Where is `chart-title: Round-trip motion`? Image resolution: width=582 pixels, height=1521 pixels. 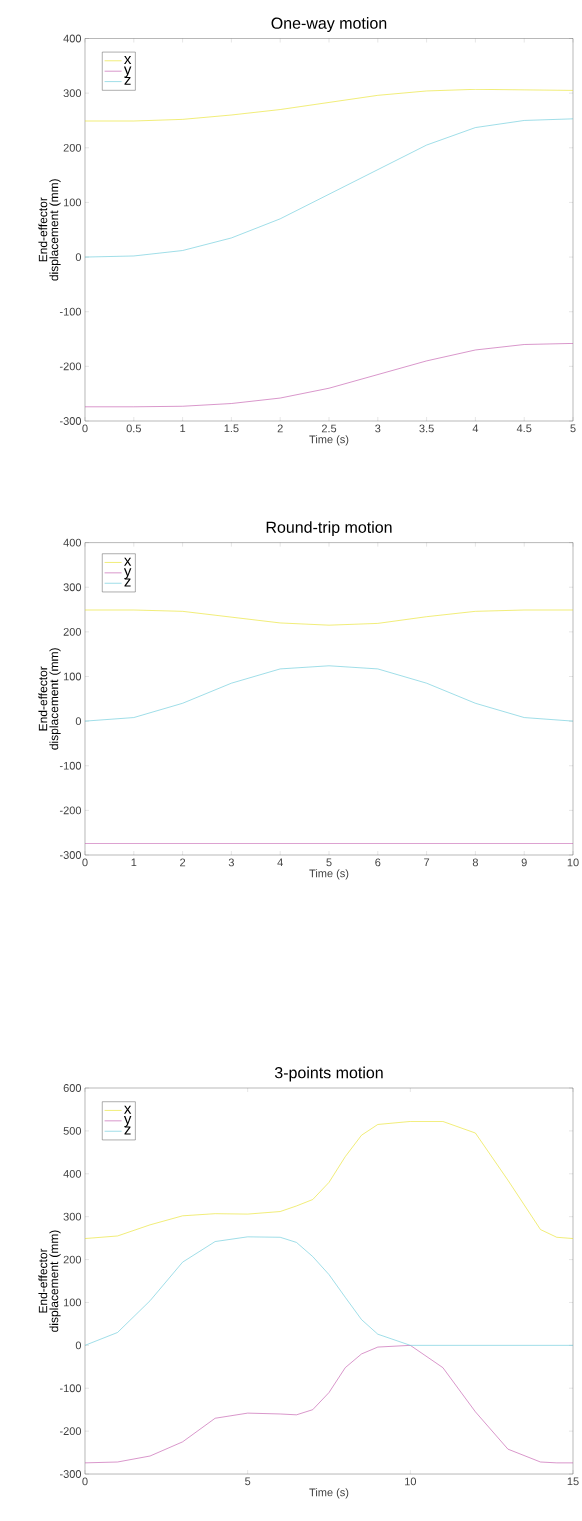
chart-title: Round-trip motion is located at coordinates (329, 529).